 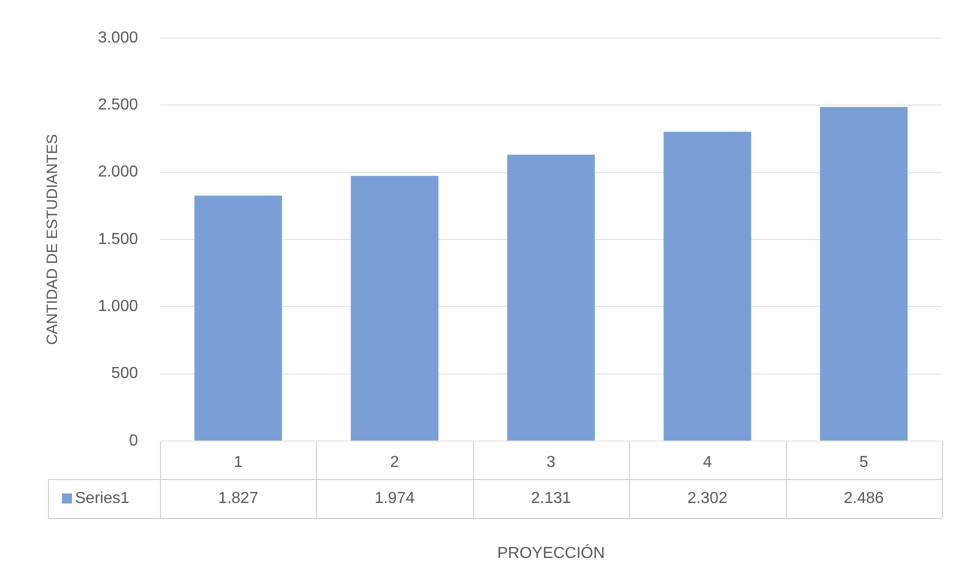 I want to click on x-tick-label: 4, so click(x=707, y=463).